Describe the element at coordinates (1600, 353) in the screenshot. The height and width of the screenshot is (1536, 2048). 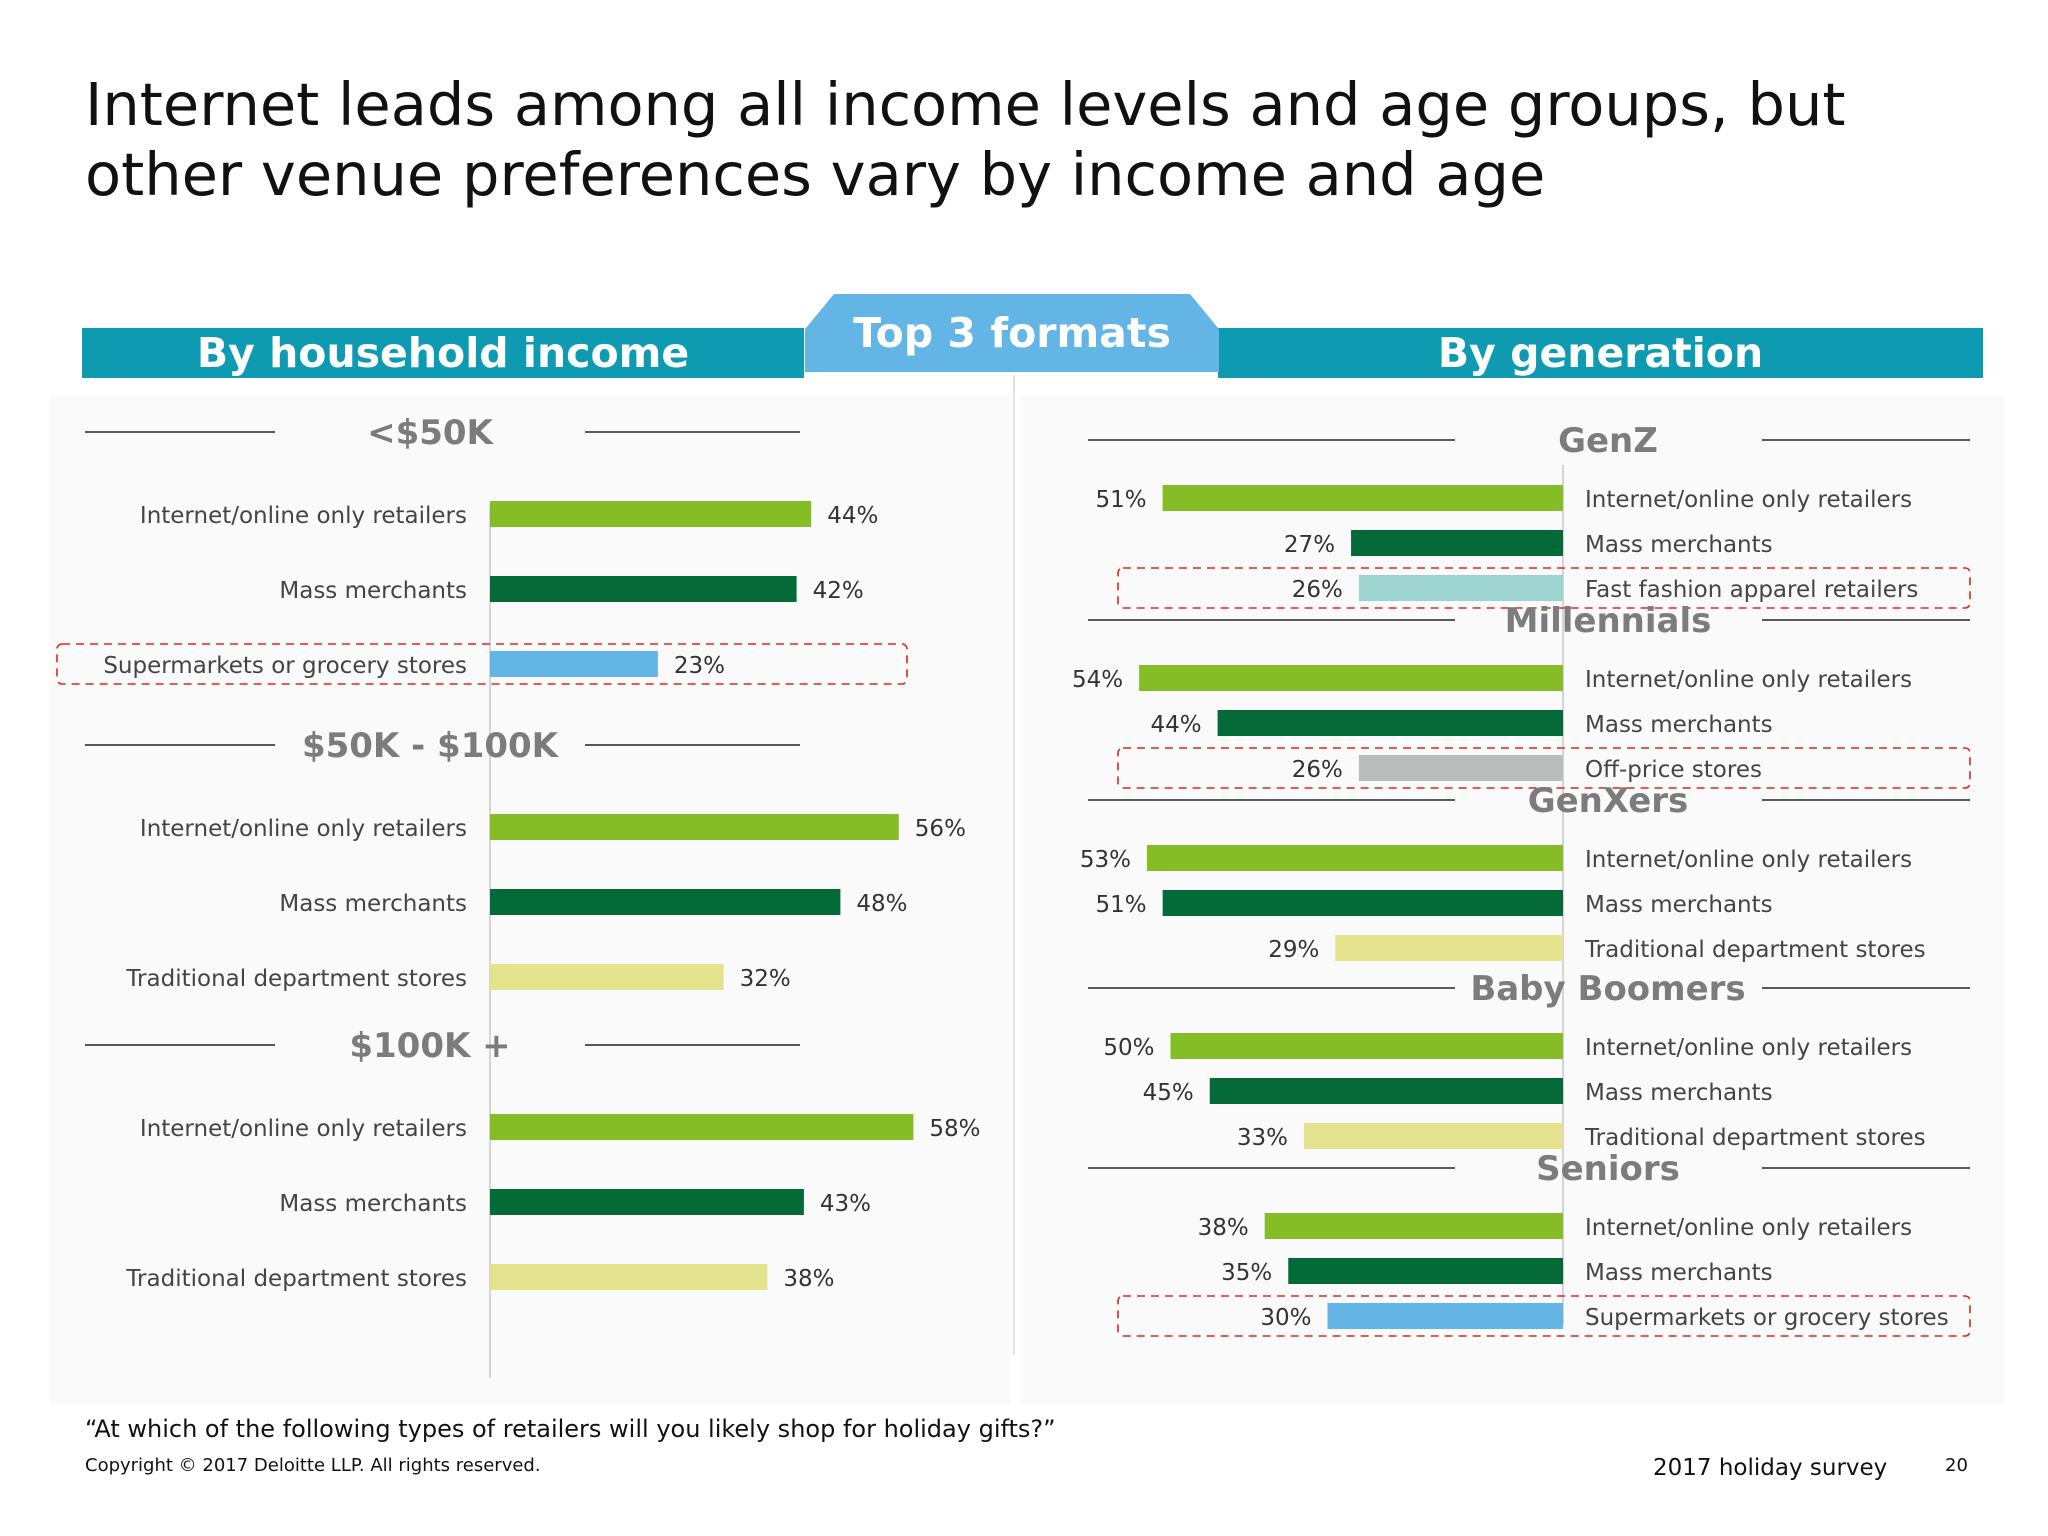
I see `generation-banner: By generation` at that location.